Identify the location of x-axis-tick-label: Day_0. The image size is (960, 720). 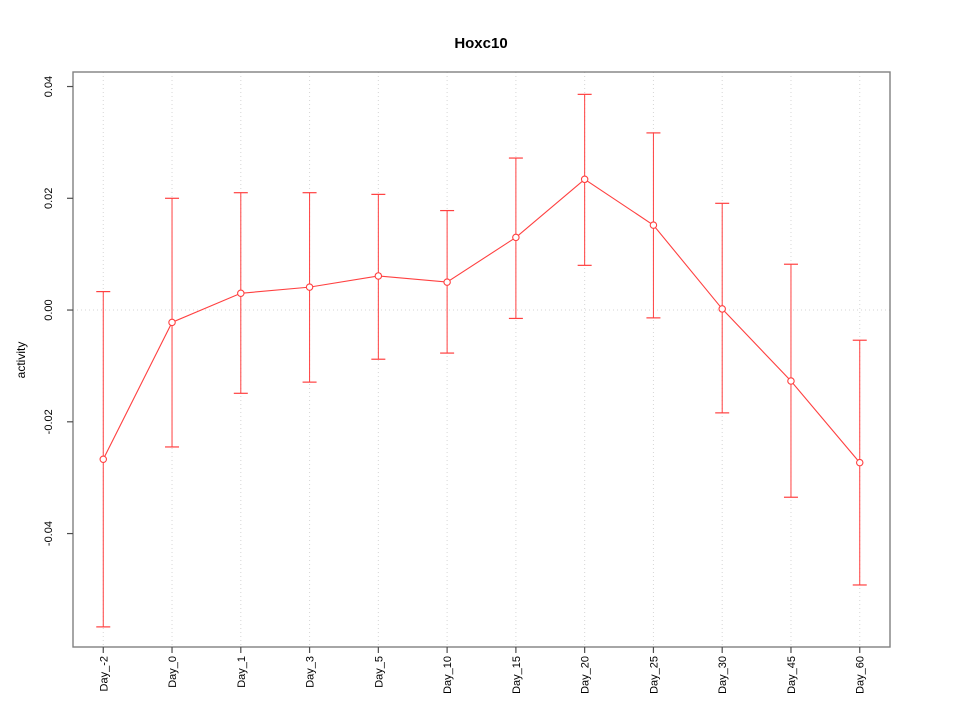
(173, 672).